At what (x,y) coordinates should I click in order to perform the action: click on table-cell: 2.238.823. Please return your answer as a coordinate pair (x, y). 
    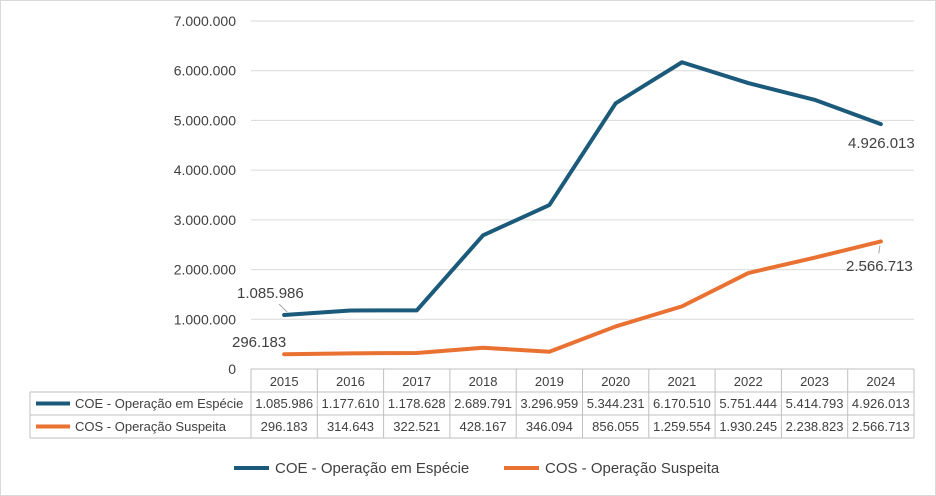
    Looking at the image, I should click on (815, 426).